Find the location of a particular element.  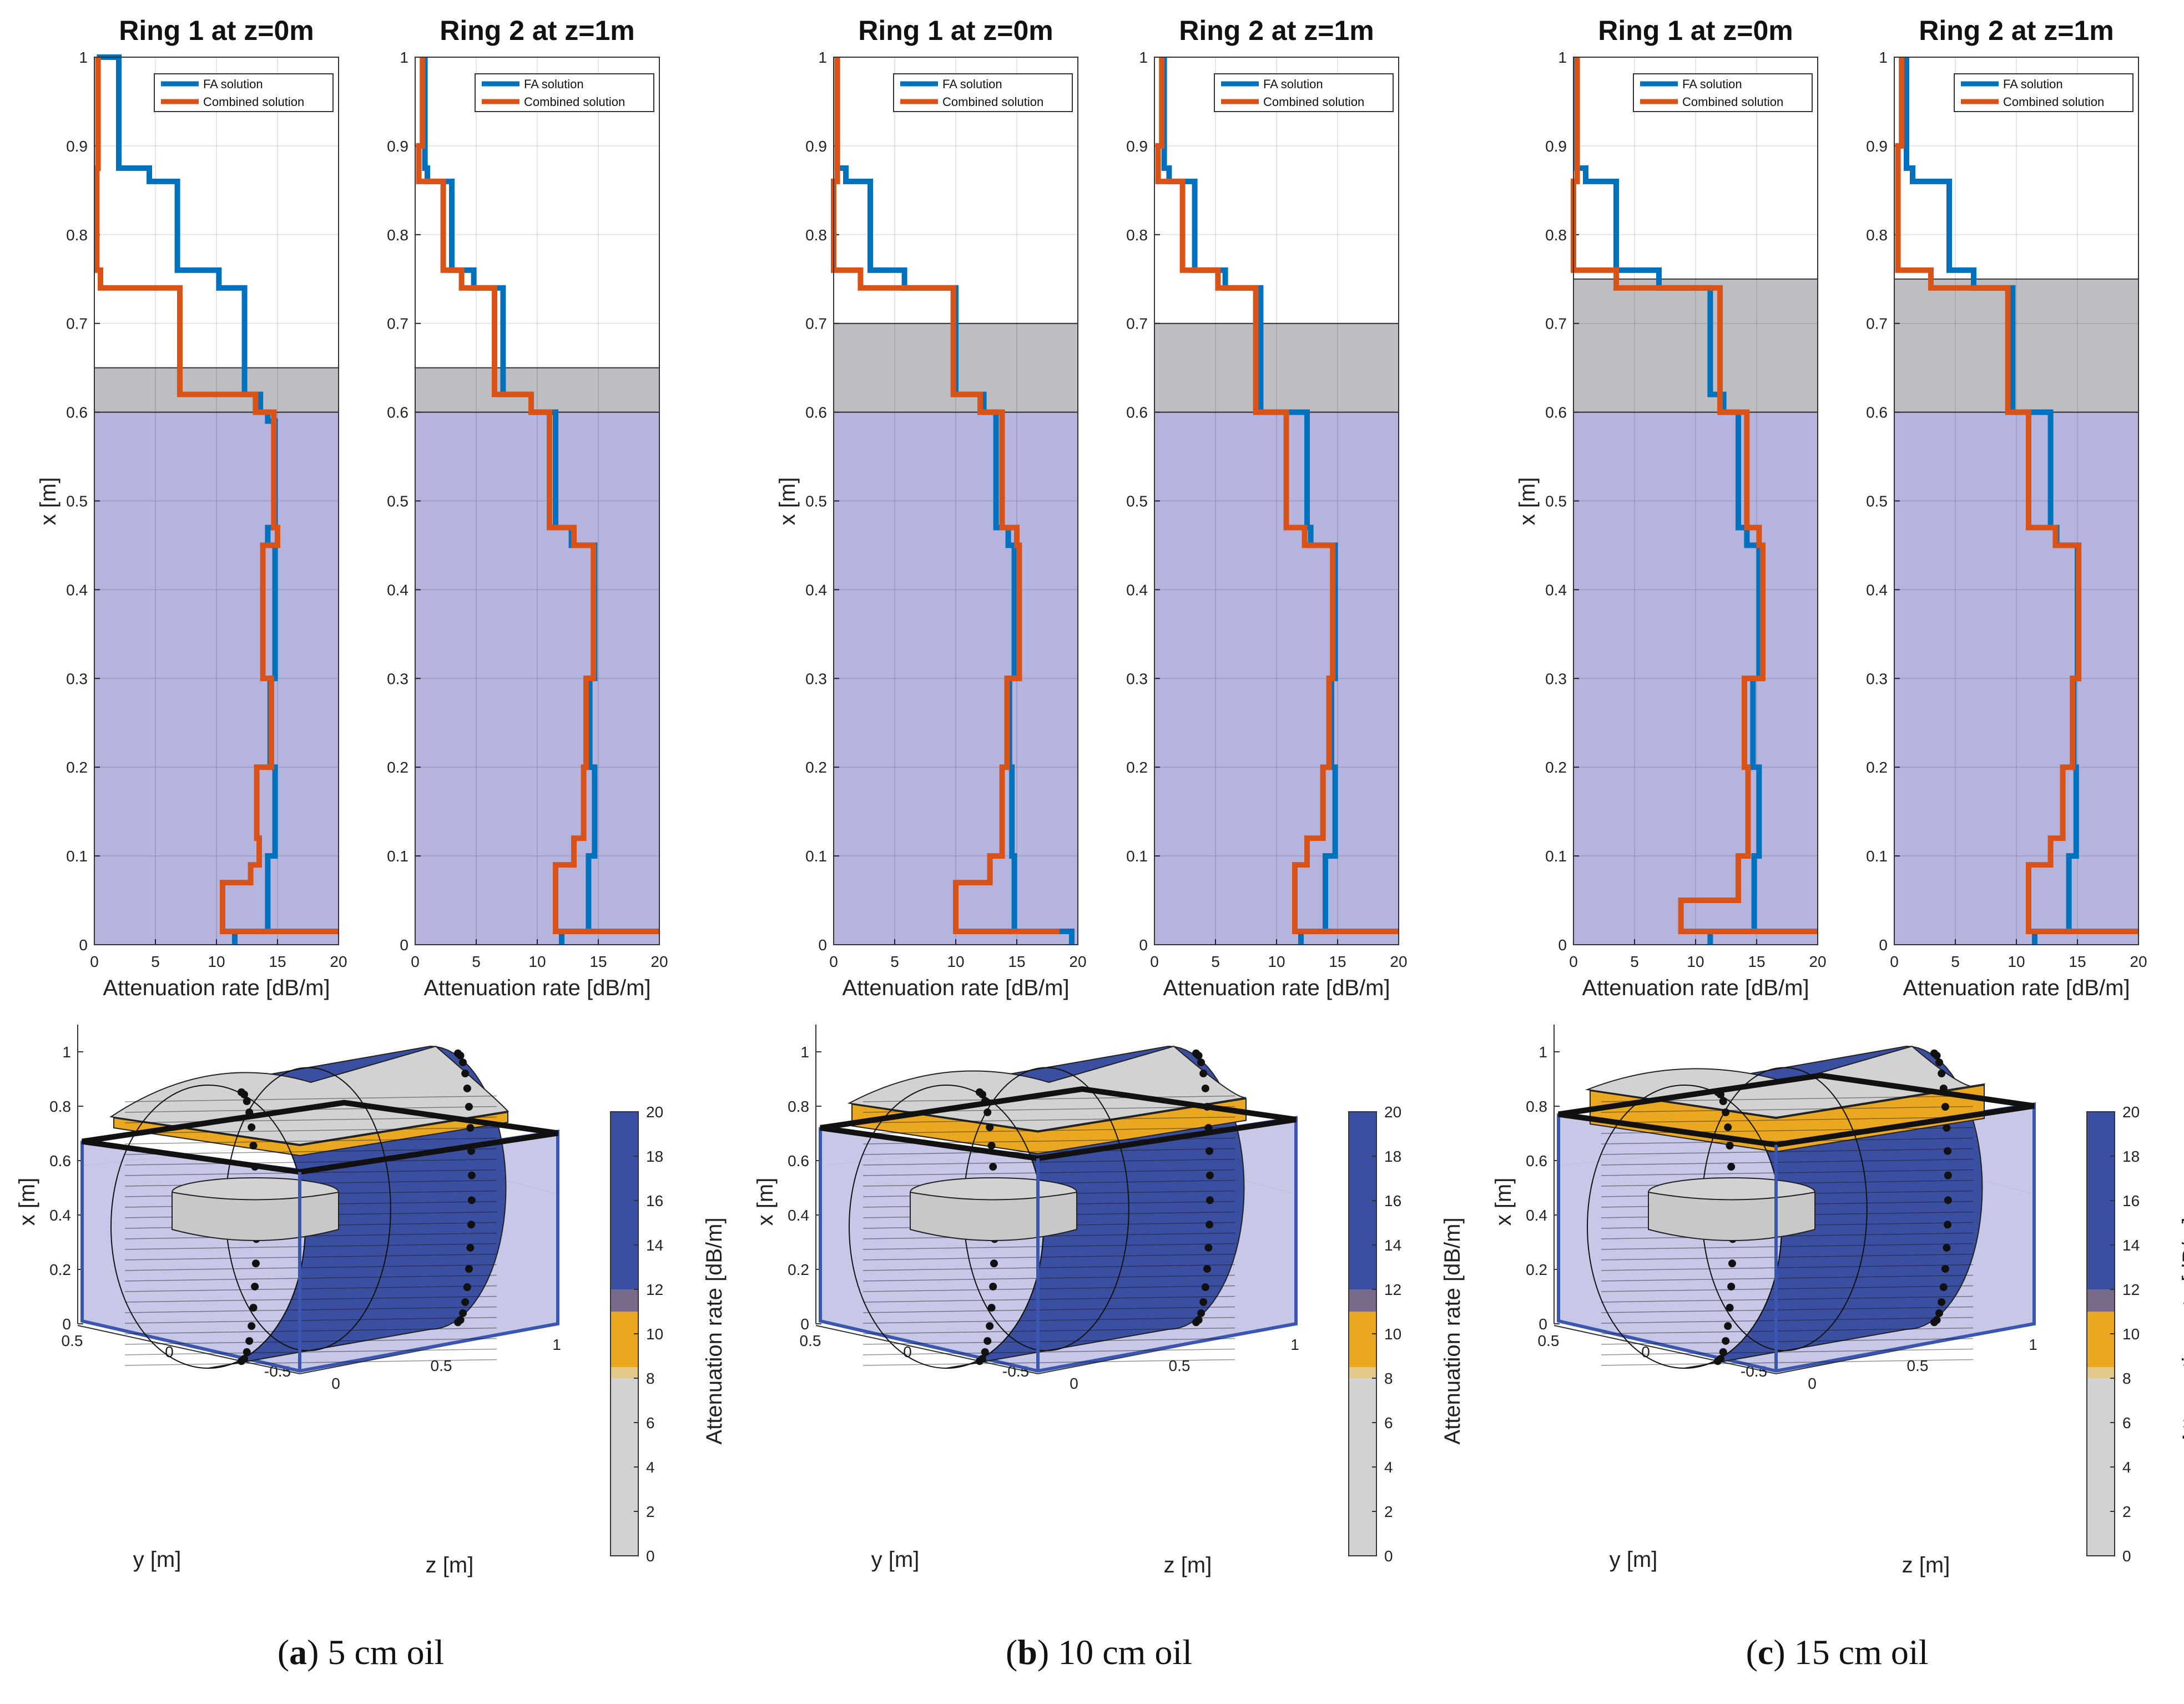

y-tick-label: 0.4 is located at coordinates (1556, 589).